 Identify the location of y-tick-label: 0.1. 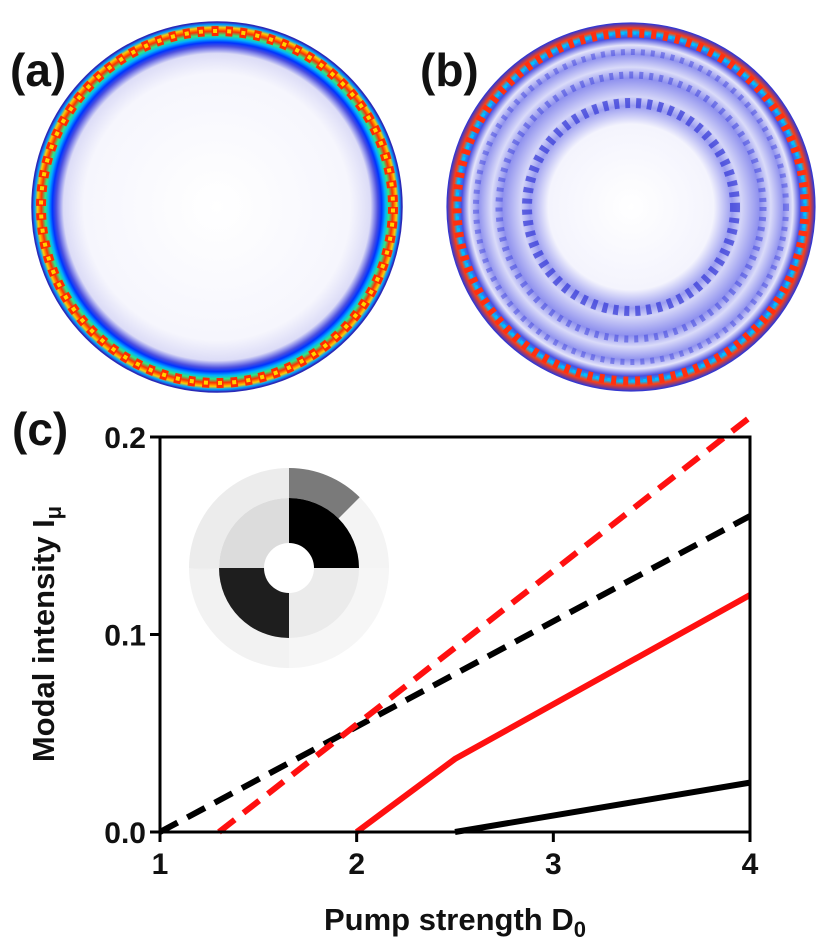
(125, 636).